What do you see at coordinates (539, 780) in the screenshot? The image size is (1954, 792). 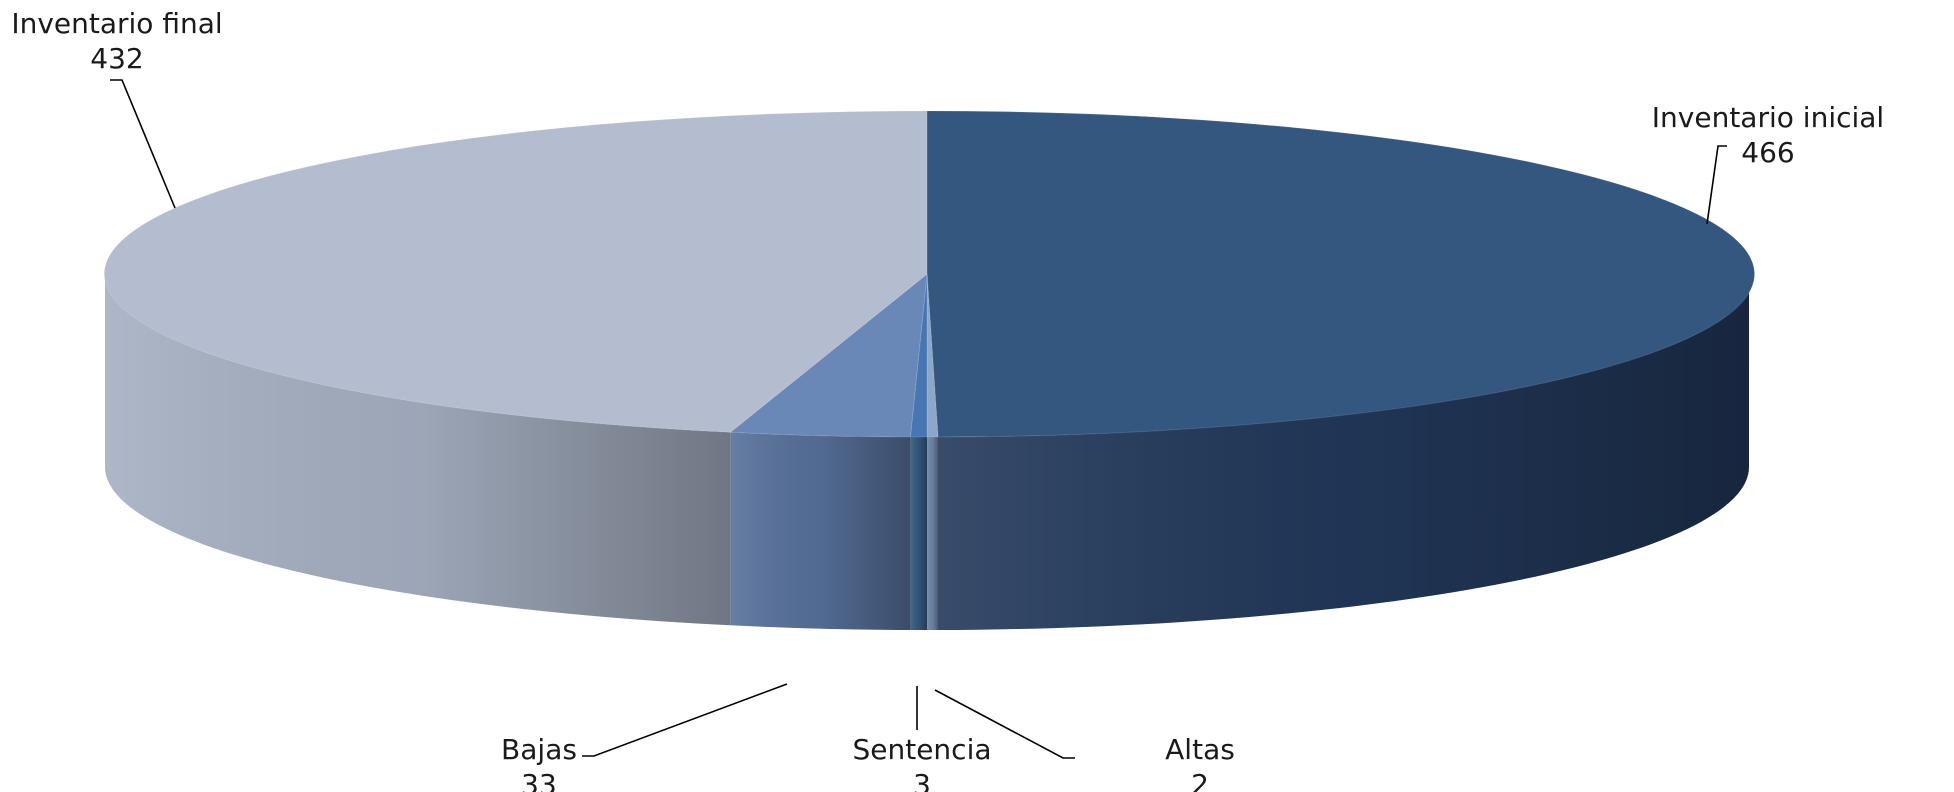 I see `data-label-value-bajas: 33` at bounding box center [539, 780].